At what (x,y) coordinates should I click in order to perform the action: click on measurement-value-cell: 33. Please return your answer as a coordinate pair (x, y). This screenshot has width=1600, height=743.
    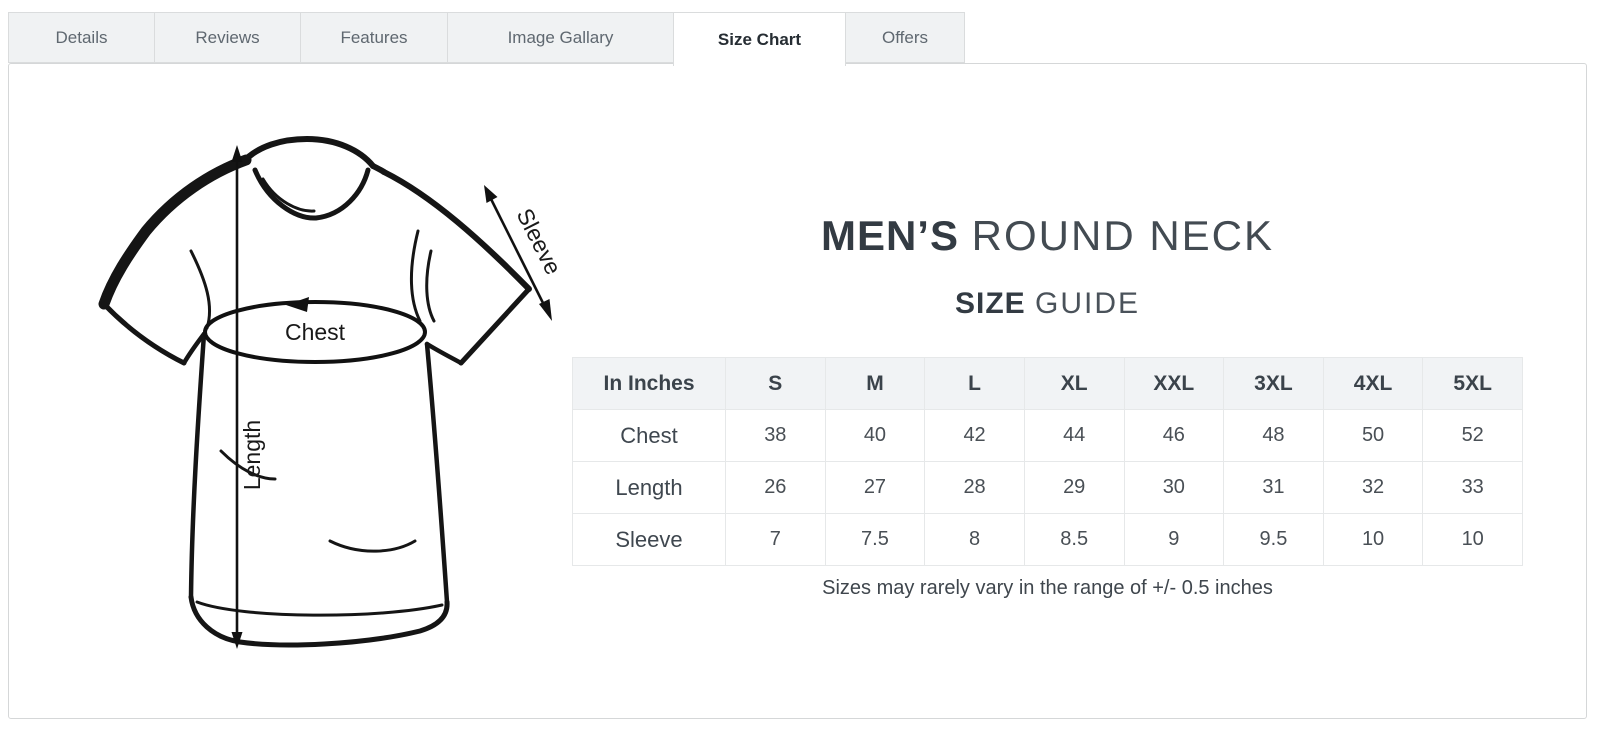
    Looking at the image, I should click on (1472, 487).